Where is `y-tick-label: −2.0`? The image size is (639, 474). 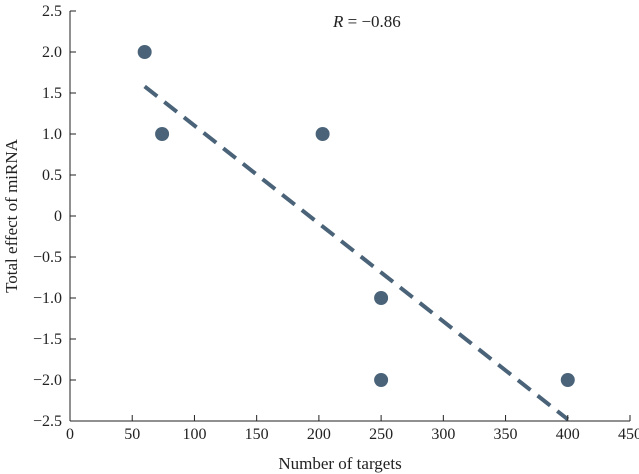
y-tick-label: −2.0 is located at coordinates (47, 380).